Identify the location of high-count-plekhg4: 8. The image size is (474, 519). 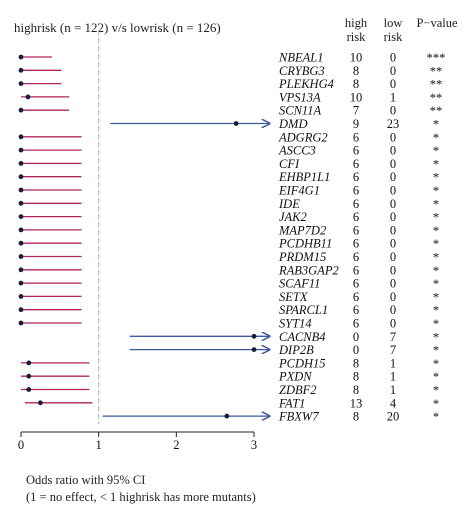
(356, 84).